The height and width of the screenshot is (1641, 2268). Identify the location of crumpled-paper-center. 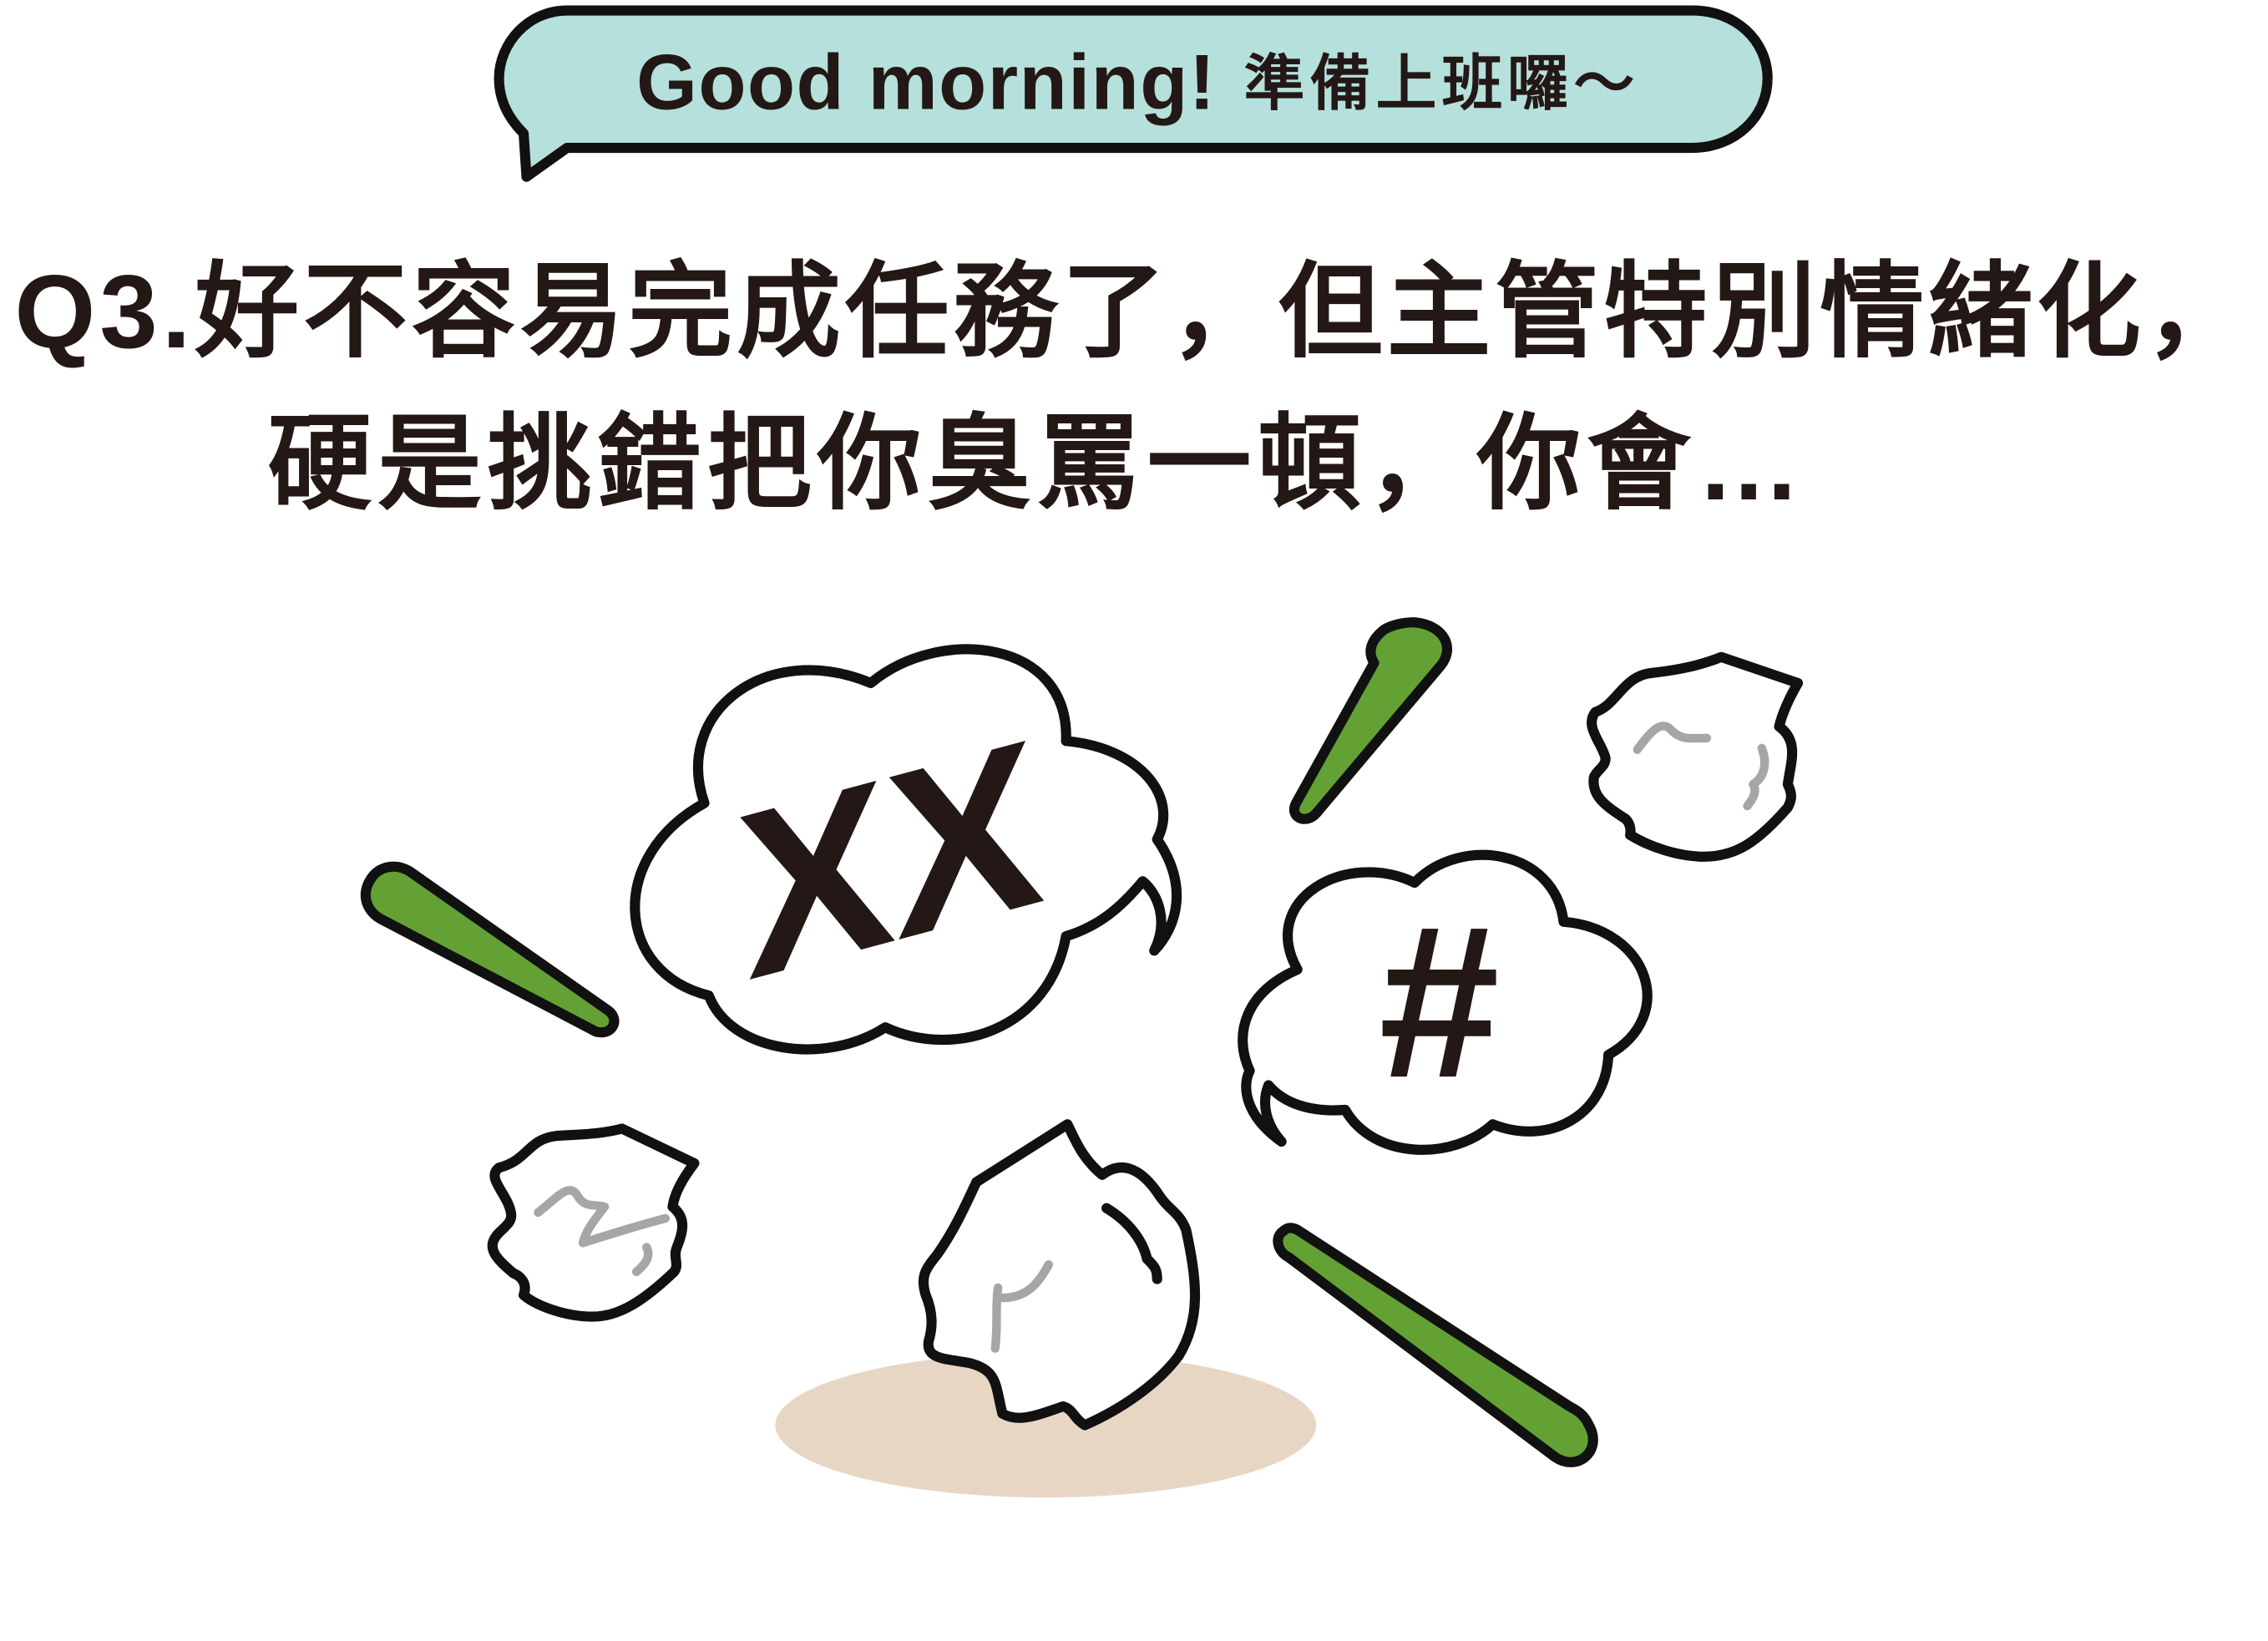
(1059, 1275).